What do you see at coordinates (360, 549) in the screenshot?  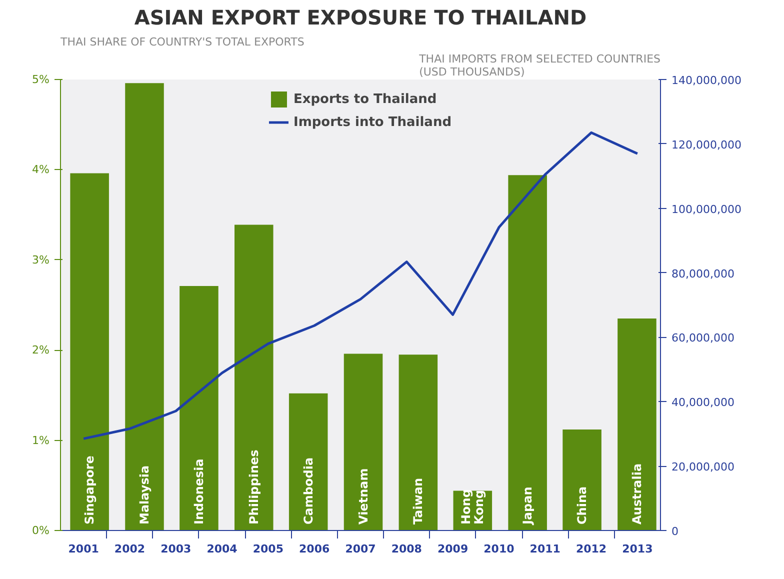 I see `x-tick-label: 2007` at bounding box center [360, 549].